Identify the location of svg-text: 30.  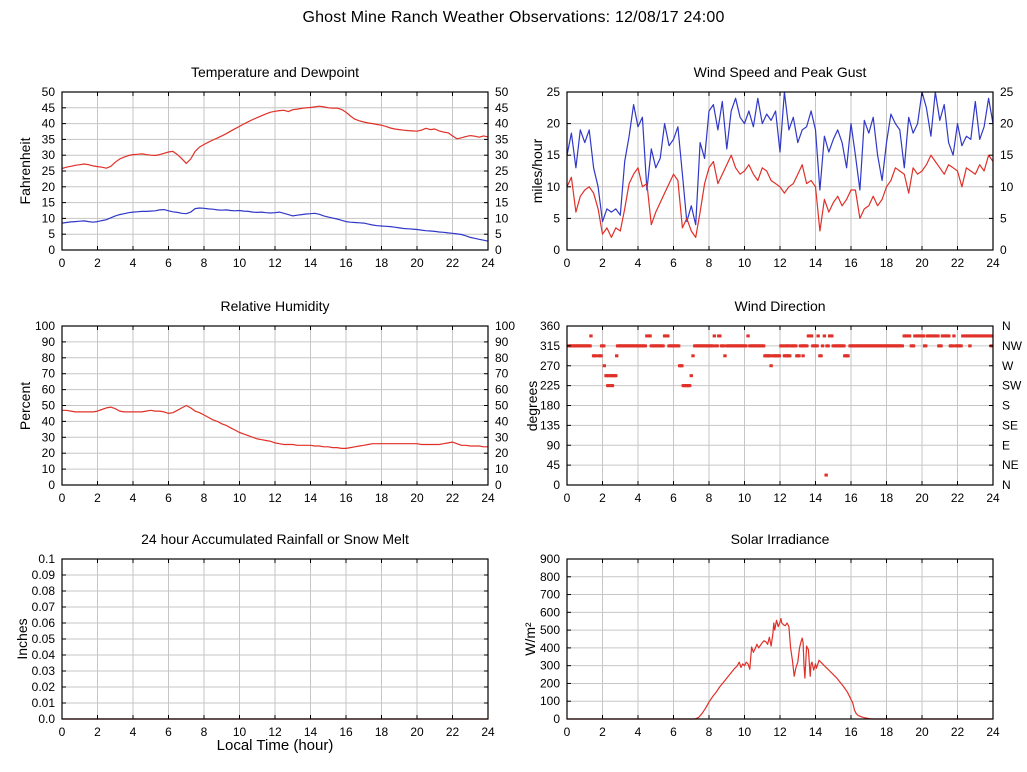
(49, 437).